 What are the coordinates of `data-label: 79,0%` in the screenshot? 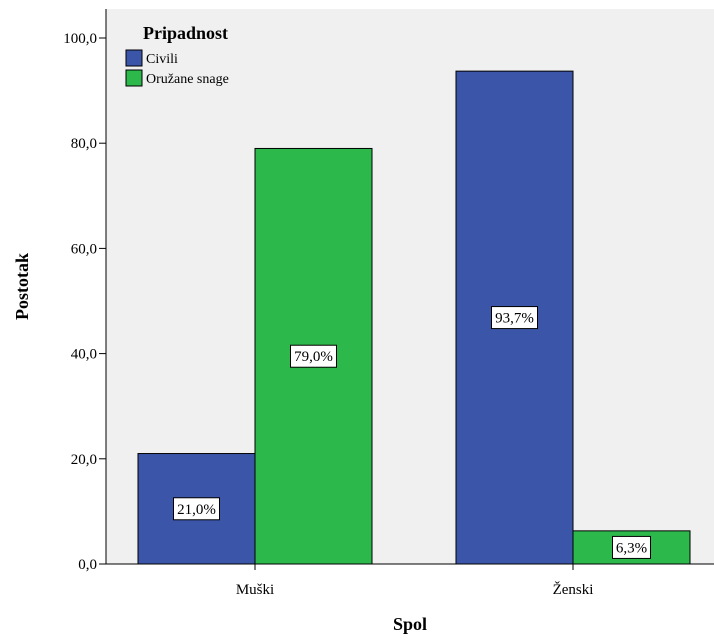 It's located at (313, 357).